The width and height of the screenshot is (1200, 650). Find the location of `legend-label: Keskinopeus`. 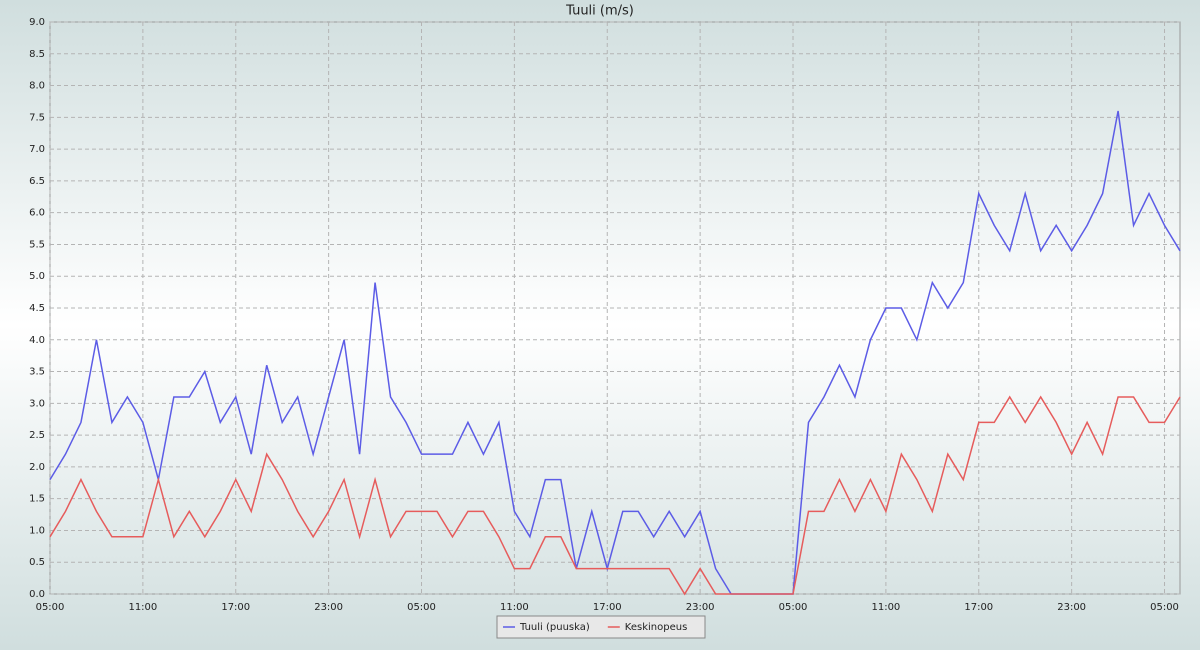

legend-label: Keskinopeus is located at coordinates (656, 627).